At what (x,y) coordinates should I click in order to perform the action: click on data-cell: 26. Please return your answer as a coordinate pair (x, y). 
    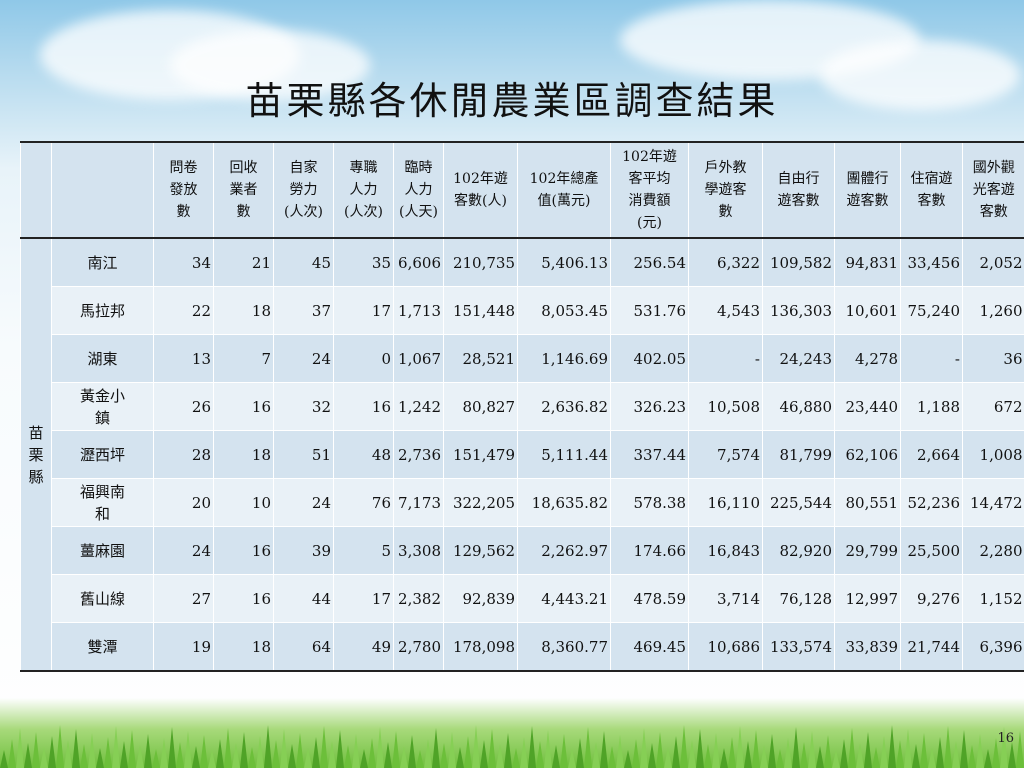
    Looking at the image, I should click on (183, 406).